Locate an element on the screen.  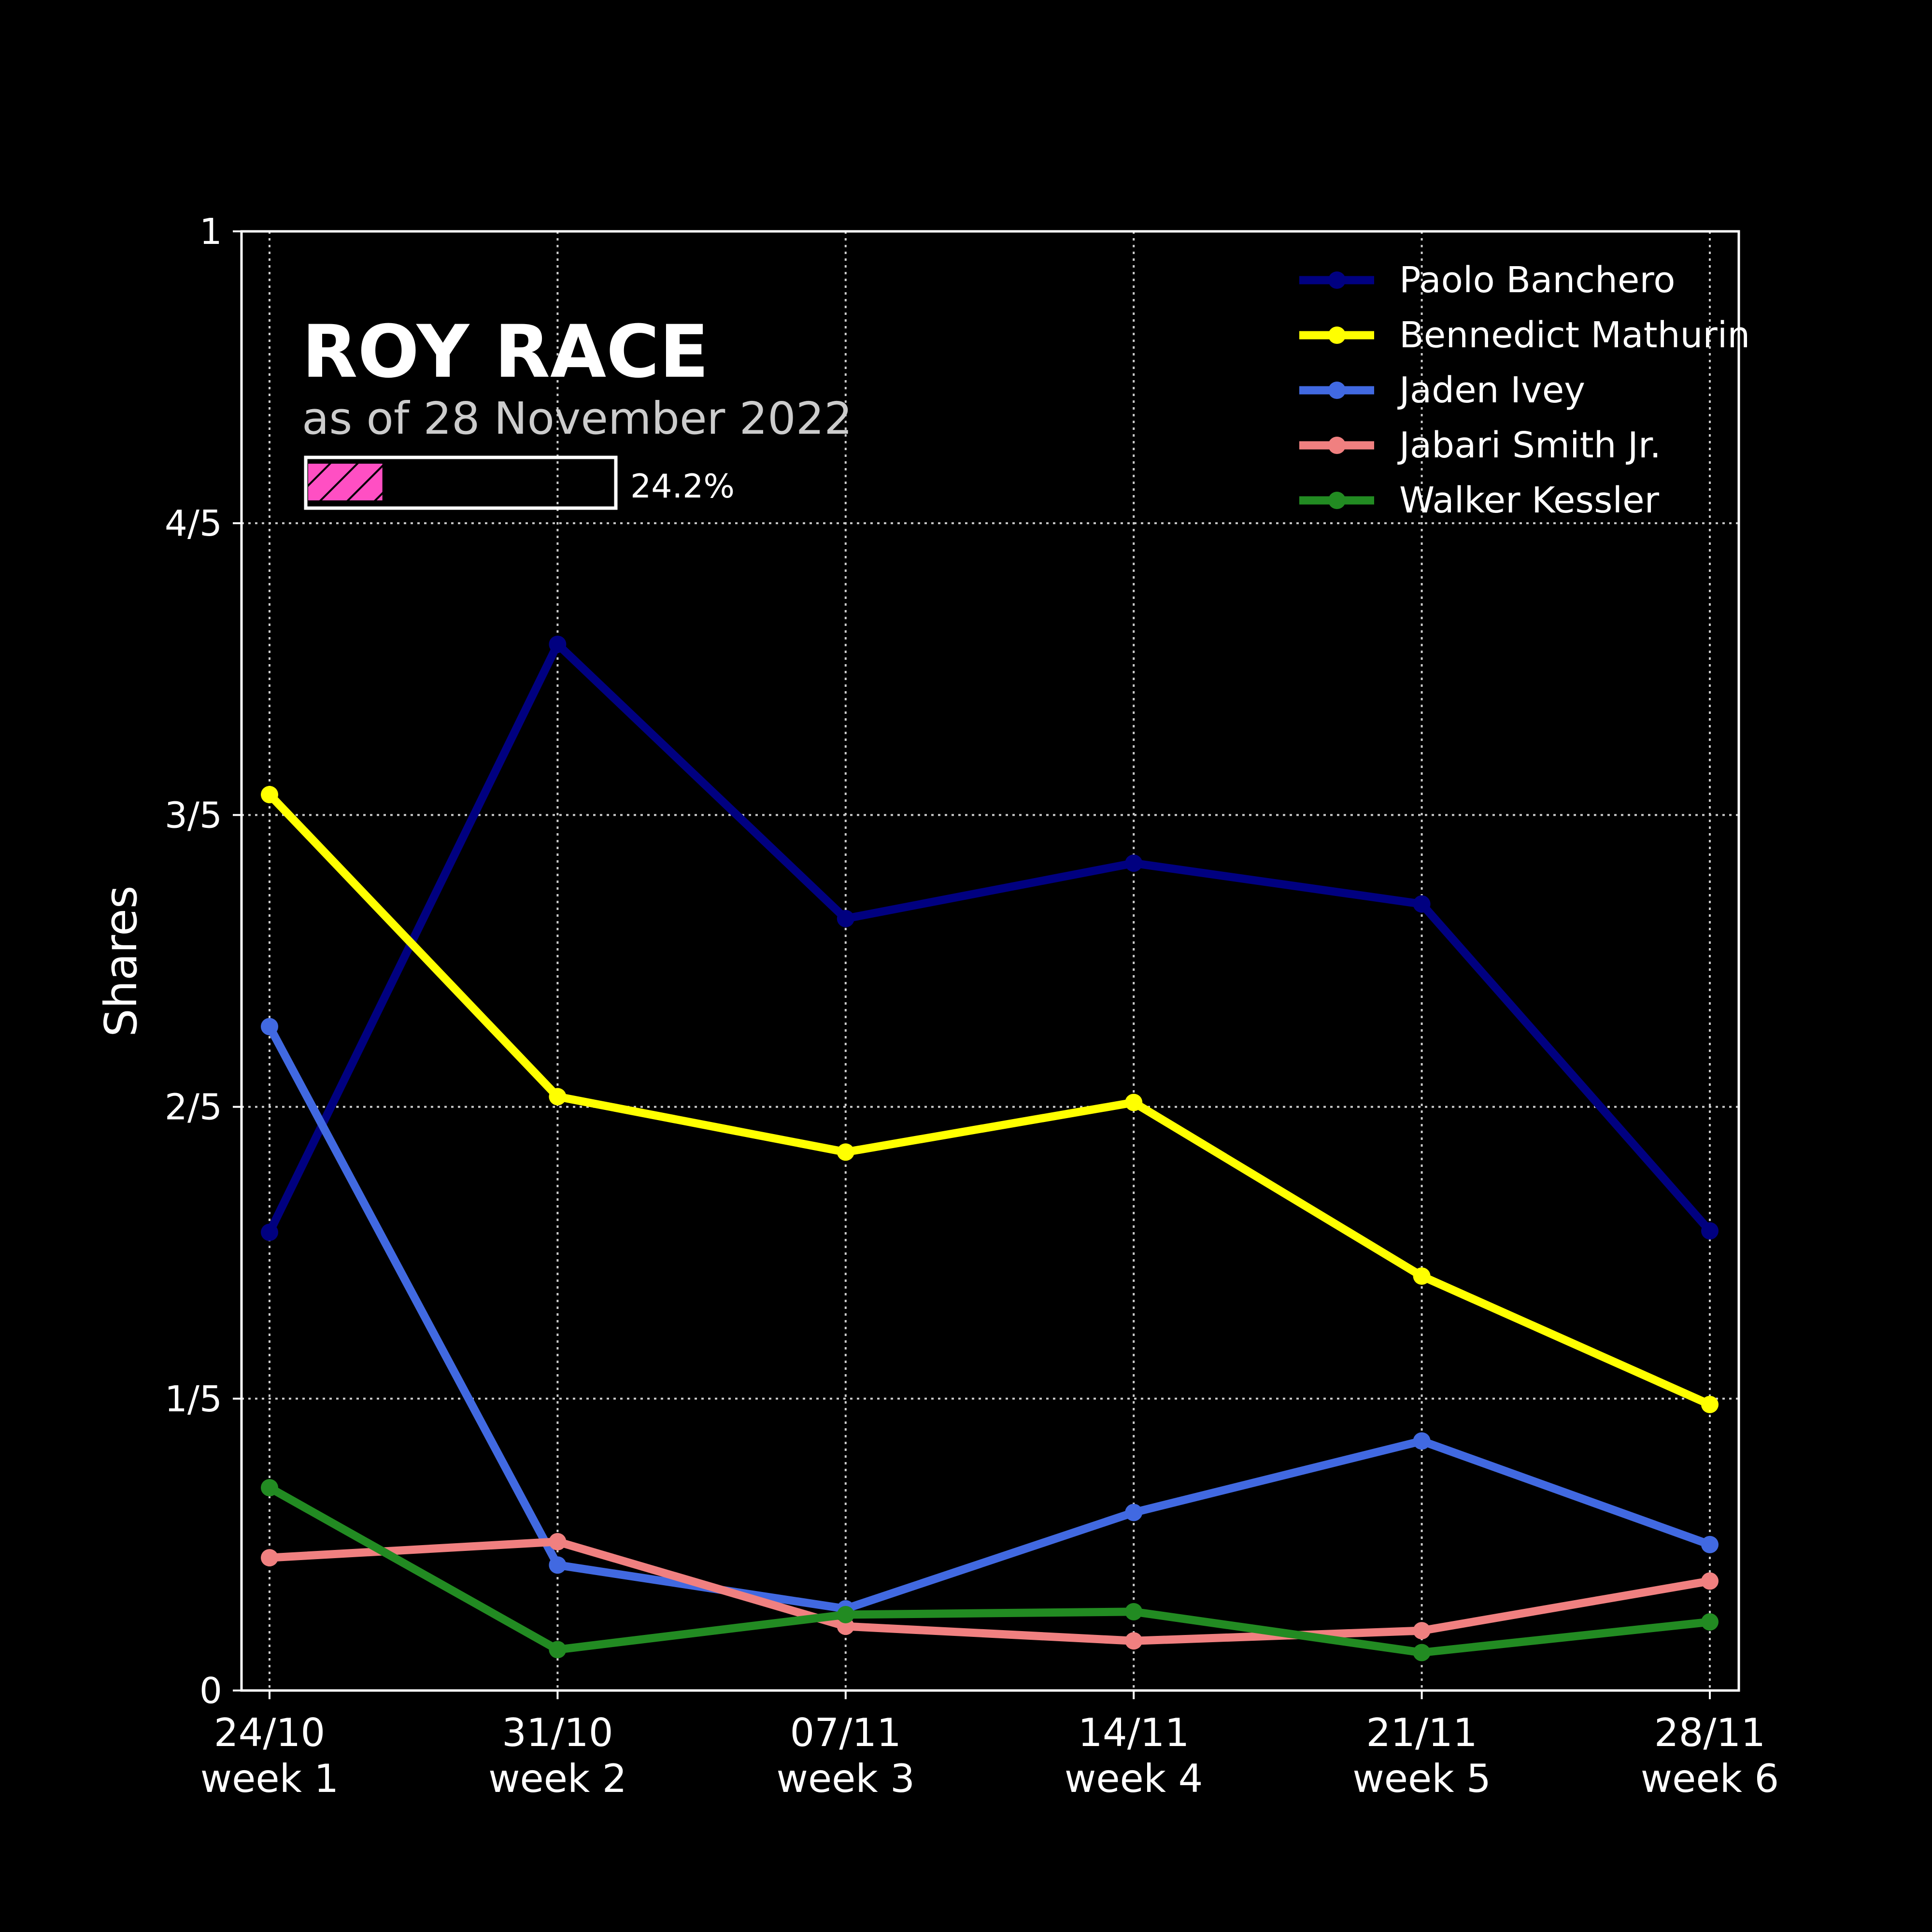
legend-item: Jabari Smith Jr. is located at coordinates (1480, 445).